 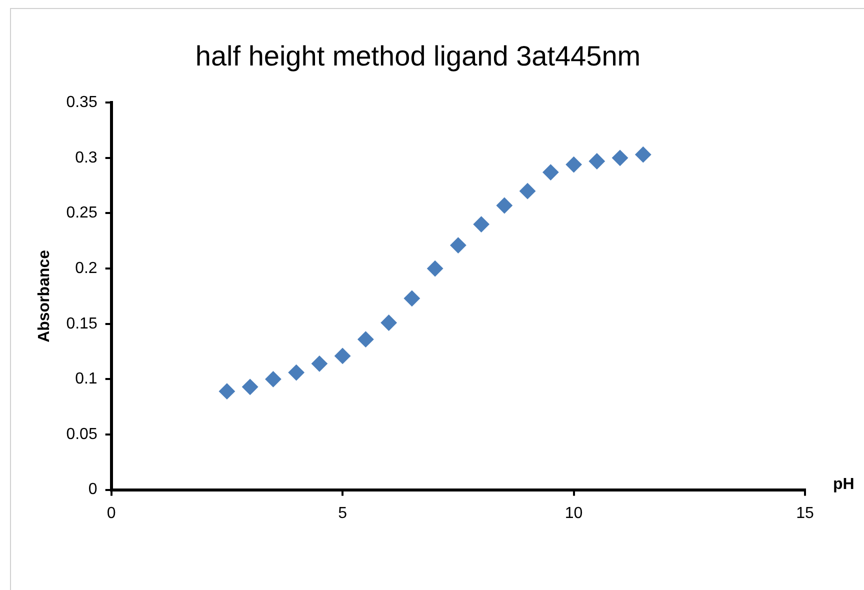 I want to click on y-tick-label: 0.35, so click(x=82, y=103).